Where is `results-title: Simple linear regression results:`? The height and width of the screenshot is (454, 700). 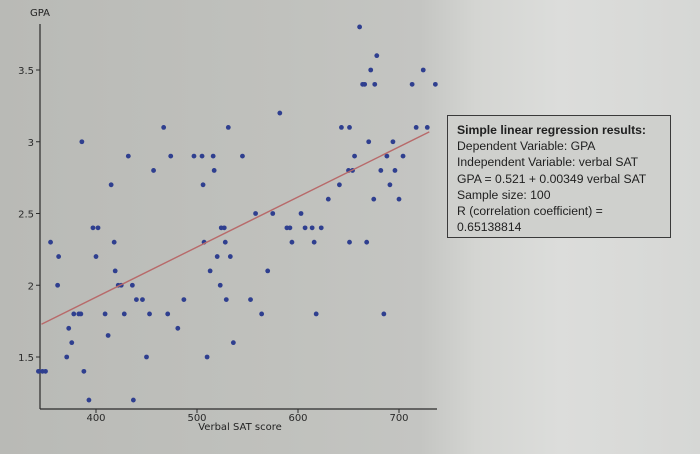 results-title: Simple linear regression results: is located at coordinates (551, 130).